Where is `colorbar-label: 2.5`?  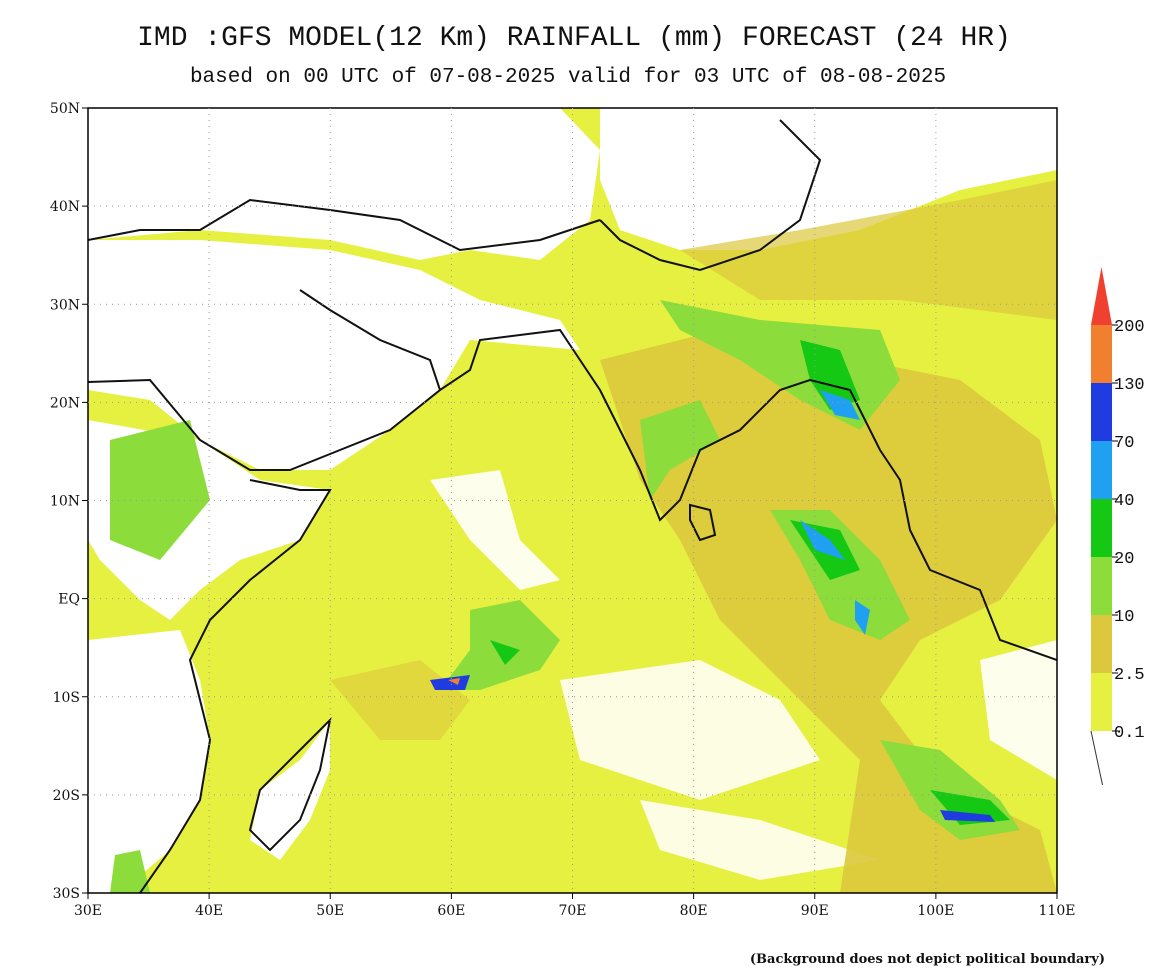 colorbar-label: 2.5 is located at coordinates (1129, 675).